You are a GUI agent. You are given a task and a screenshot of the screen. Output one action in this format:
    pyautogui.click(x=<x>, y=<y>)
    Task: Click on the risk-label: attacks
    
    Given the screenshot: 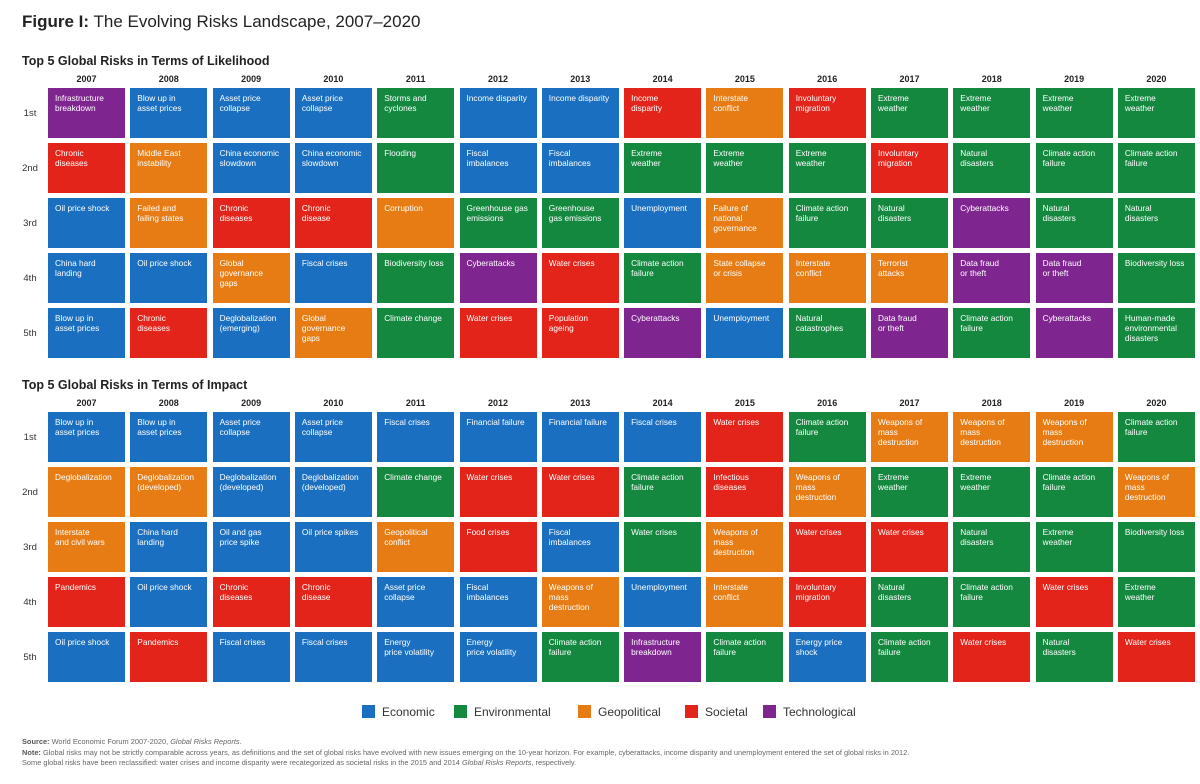 What is the action you would take?
    pyautogui.click(x=891, y=272)
    